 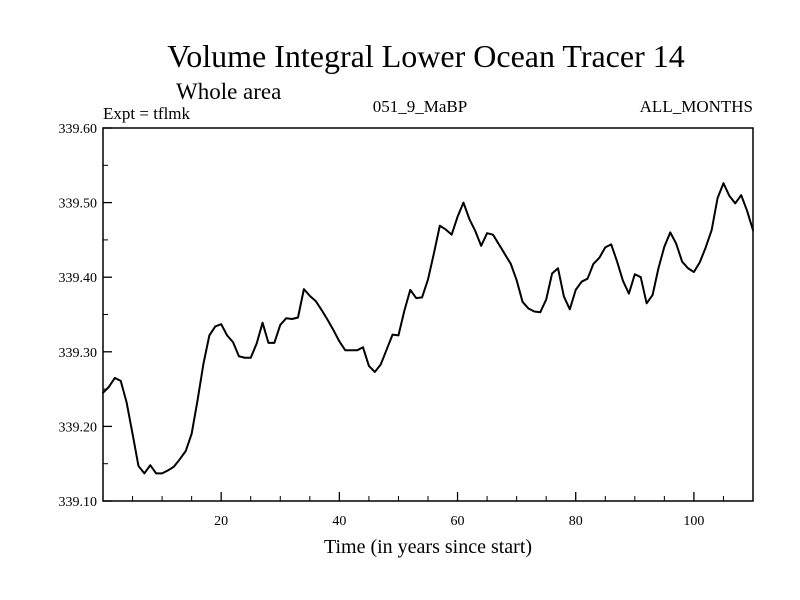 What do you see at coordinates (425, 56) in the screenshot?
I see `chart-title: Volume Integral Lower Ocean Tracer 14` at bounding box center [425, 56].